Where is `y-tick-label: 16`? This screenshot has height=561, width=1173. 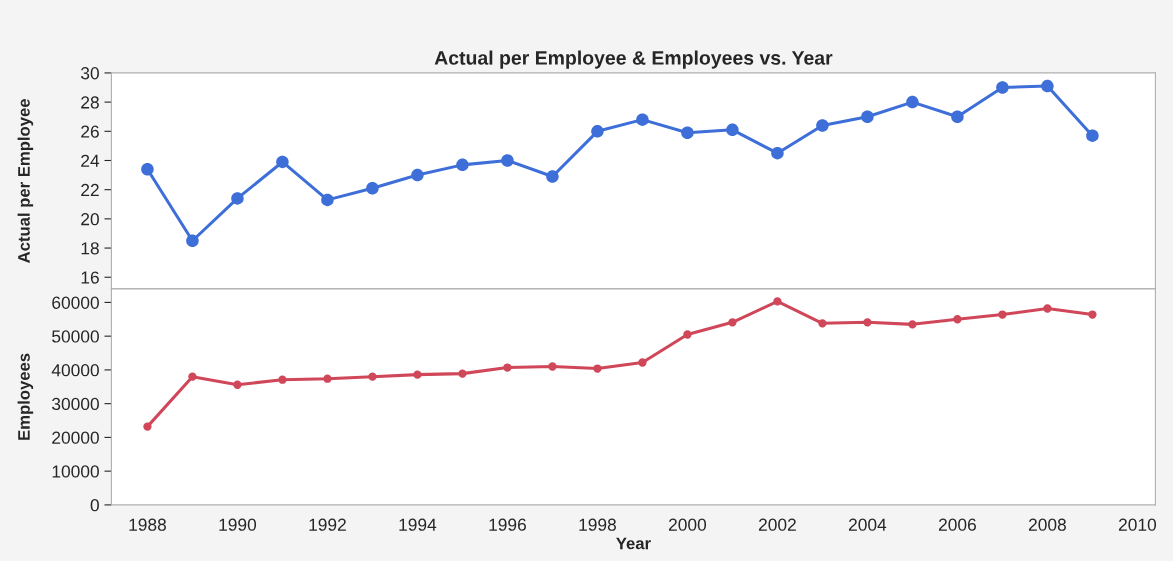 y-tick-label: 16 is located at coordinates (90, 277).